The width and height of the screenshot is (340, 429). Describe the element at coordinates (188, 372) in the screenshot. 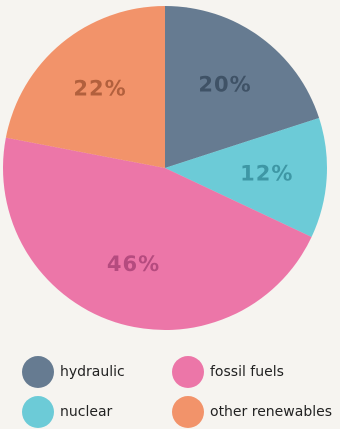

I see `legend-swatch-fossil-fuels` at that location.